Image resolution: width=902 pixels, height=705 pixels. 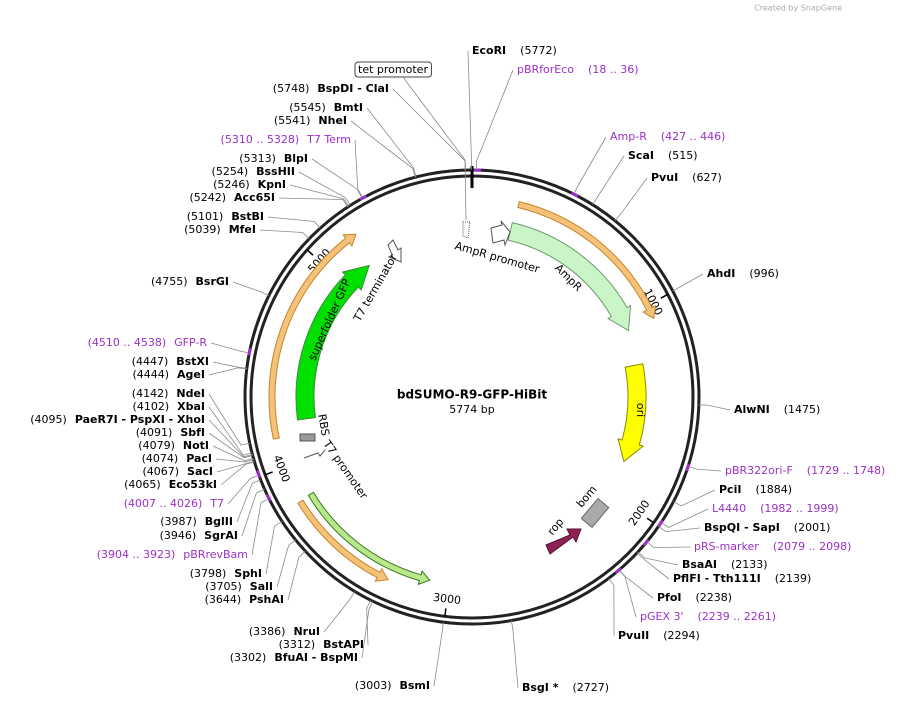 What do you see at coordinates (538, 50) in the screenshot?
I see `site-position: (5772)` at bounding box center [538, 50].